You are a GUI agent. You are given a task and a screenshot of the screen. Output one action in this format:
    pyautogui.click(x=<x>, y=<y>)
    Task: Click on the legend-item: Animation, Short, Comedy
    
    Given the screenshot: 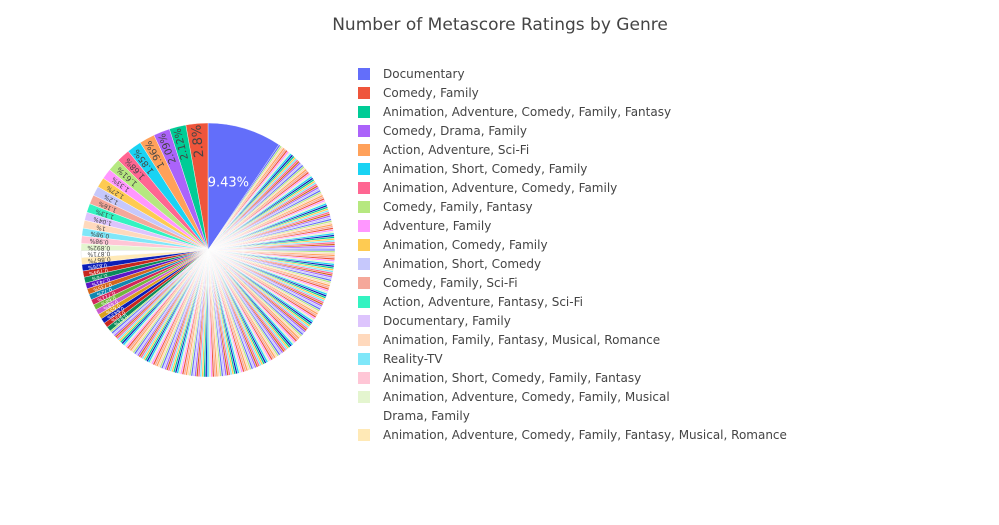 What is the action you would take?
    pyautogui.click(x=449, y=264)
    